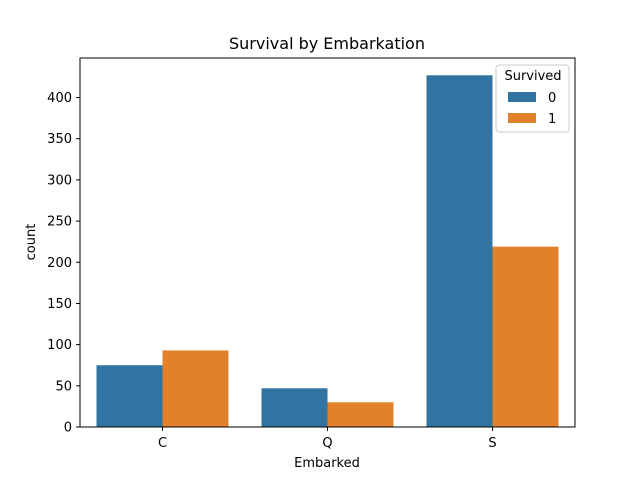 This screenshot has width=640, height=480. Describe the element at coordinates (327, 443) in the screenshot. I see `x-tick-label-Q: Q` at that location.